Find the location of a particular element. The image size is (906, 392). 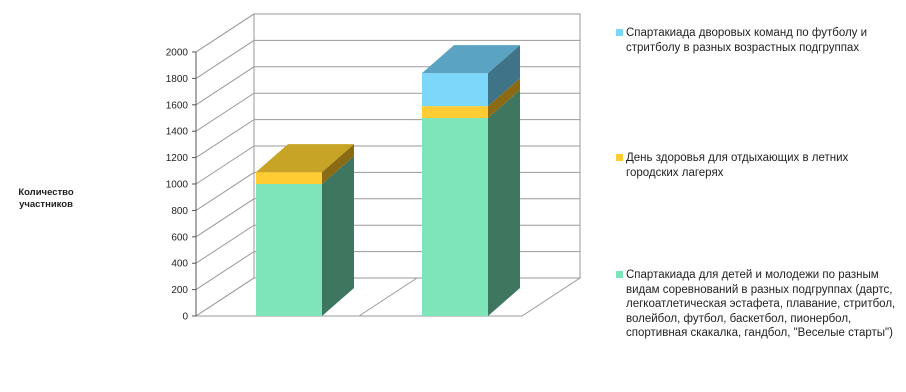

y-tick-label: 1200 is located at coordinates (177, 158).